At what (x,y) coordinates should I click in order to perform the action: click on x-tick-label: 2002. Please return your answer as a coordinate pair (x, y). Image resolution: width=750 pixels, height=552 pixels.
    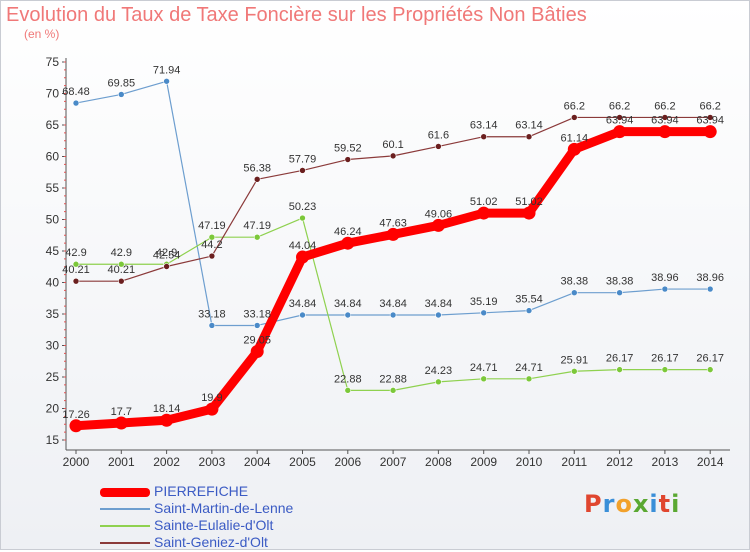
    Looking at the image, I should click on (166, 462).